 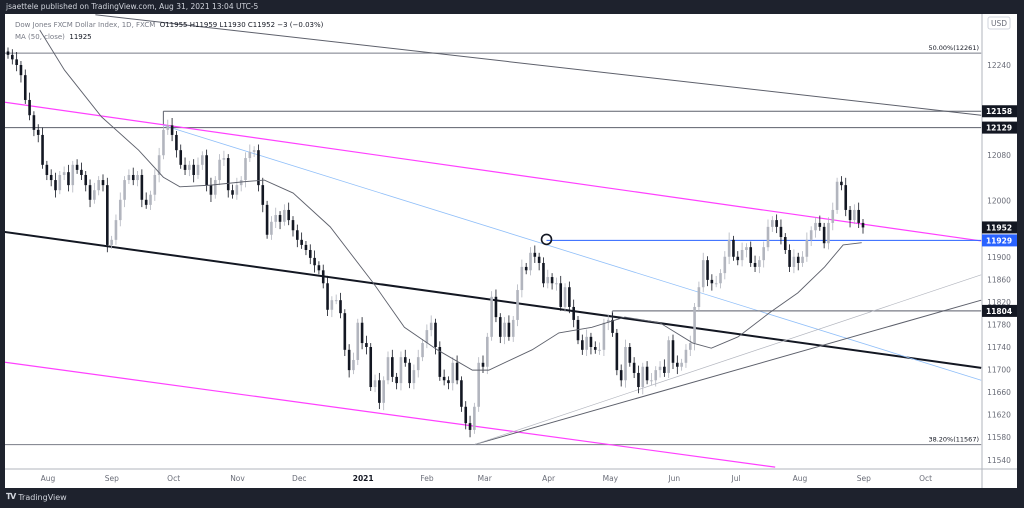 What do you see at coordinates (485, 478) in the screenshot?
I see `time-tick-label: Mar` at bounding box center [485, 478].